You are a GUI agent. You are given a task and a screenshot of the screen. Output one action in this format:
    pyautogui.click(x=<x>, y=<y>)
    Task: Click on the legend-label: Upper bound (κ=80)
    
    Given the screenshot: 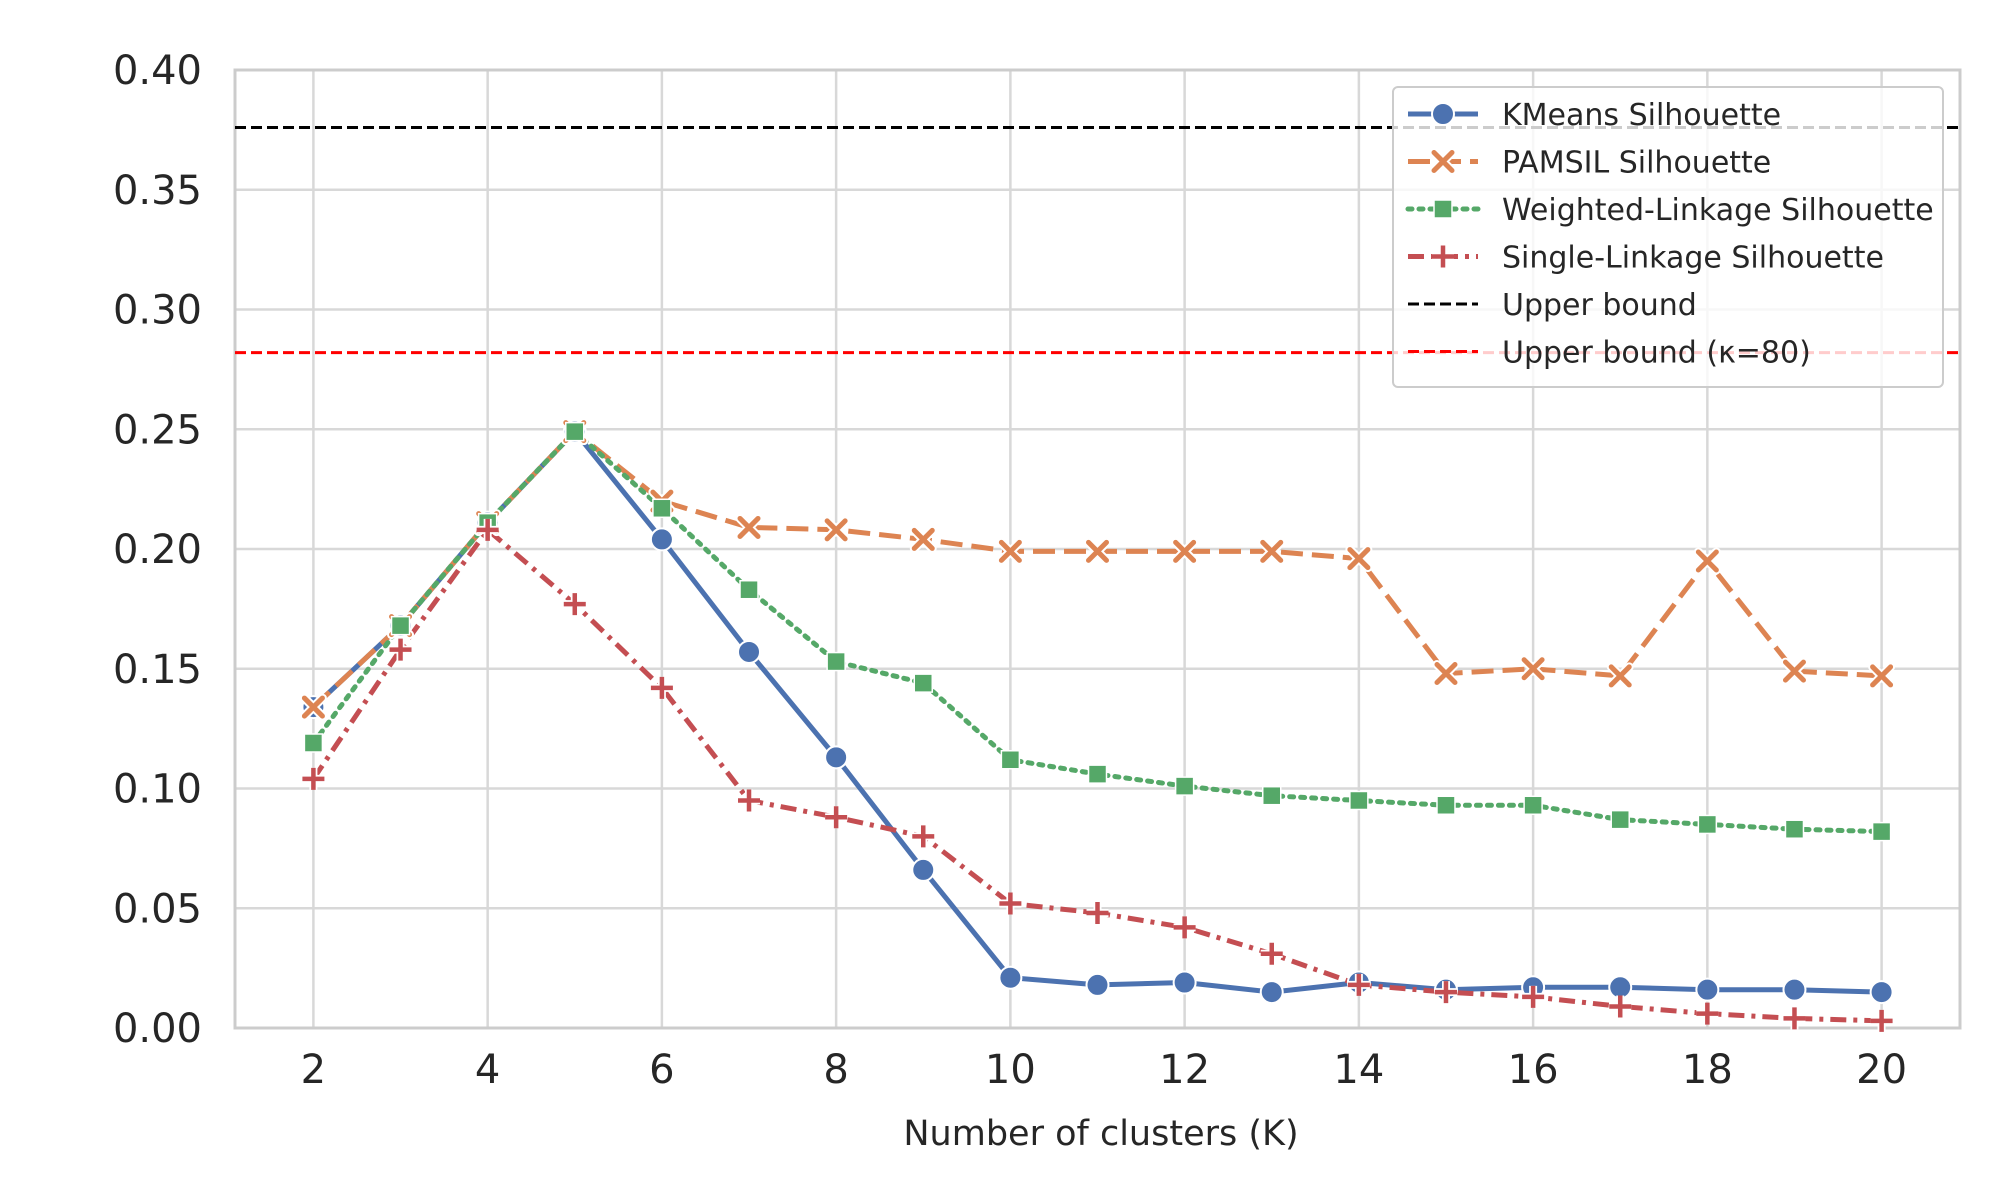 What is the action you would take?
    pyautogui.click(x=1656, y=353)
    